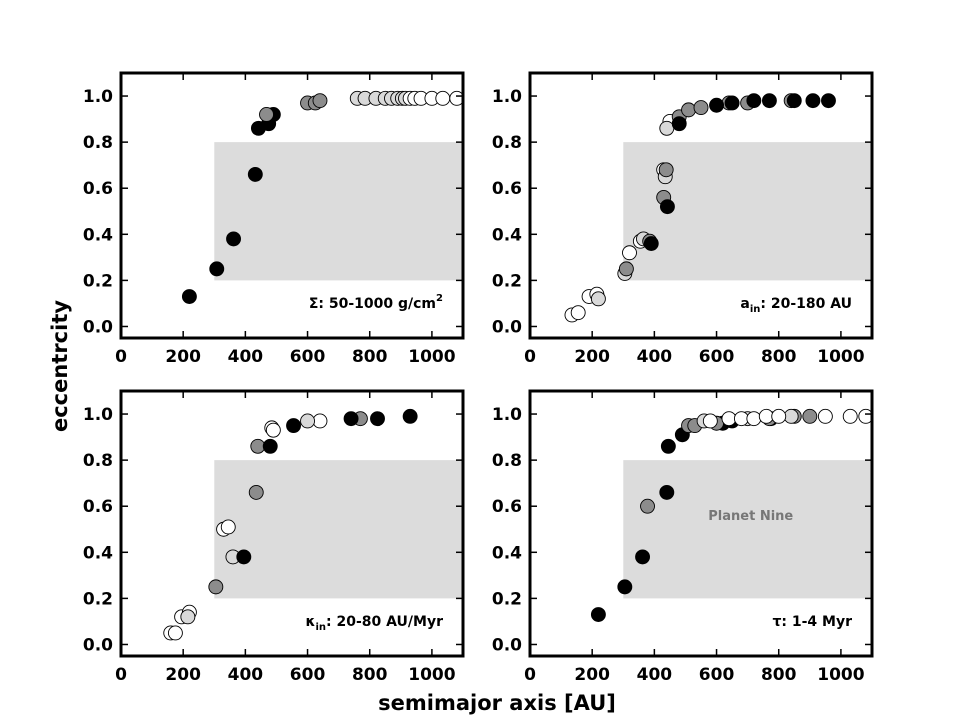 The image size is (969, 727). I want to click on region-label: Planet Nine, so click(750, 516).